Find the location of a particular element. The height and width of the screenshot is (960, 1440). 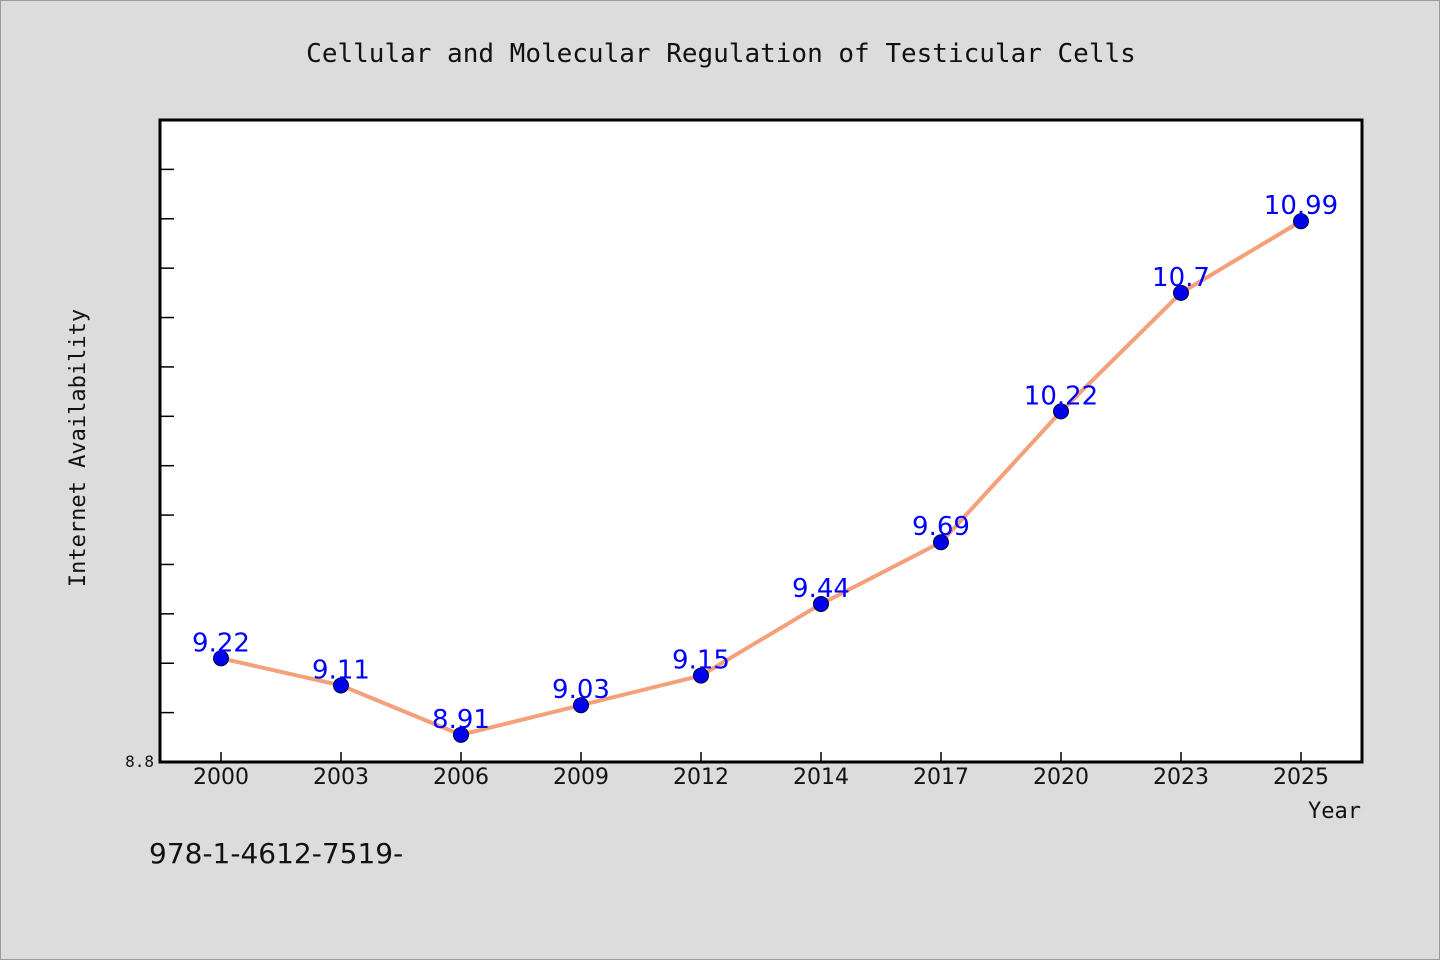

x-tick-label: 2017 is located at coordinates (941, 777).